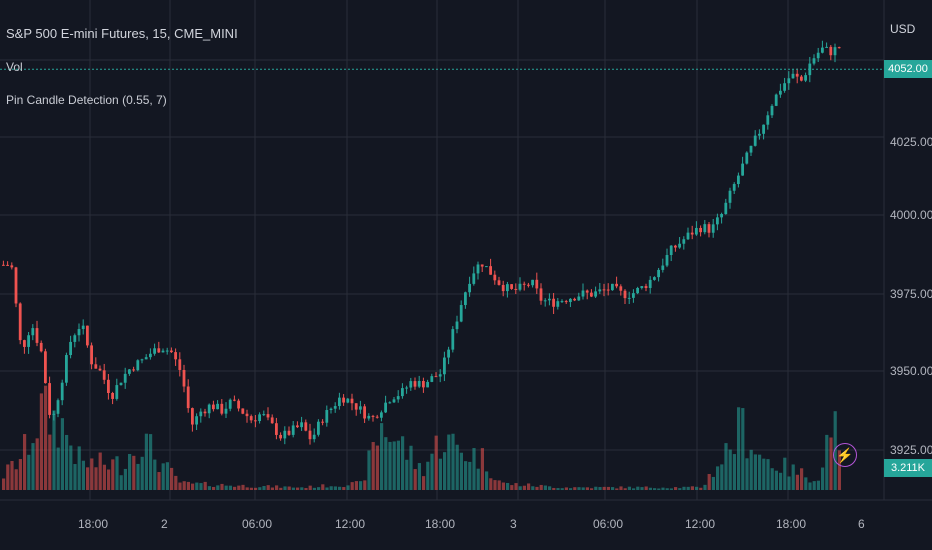 Image resolution: width=932 pixels, height=550 pixels. I want to click on price-tick: 4025.00, so click(911, 142).